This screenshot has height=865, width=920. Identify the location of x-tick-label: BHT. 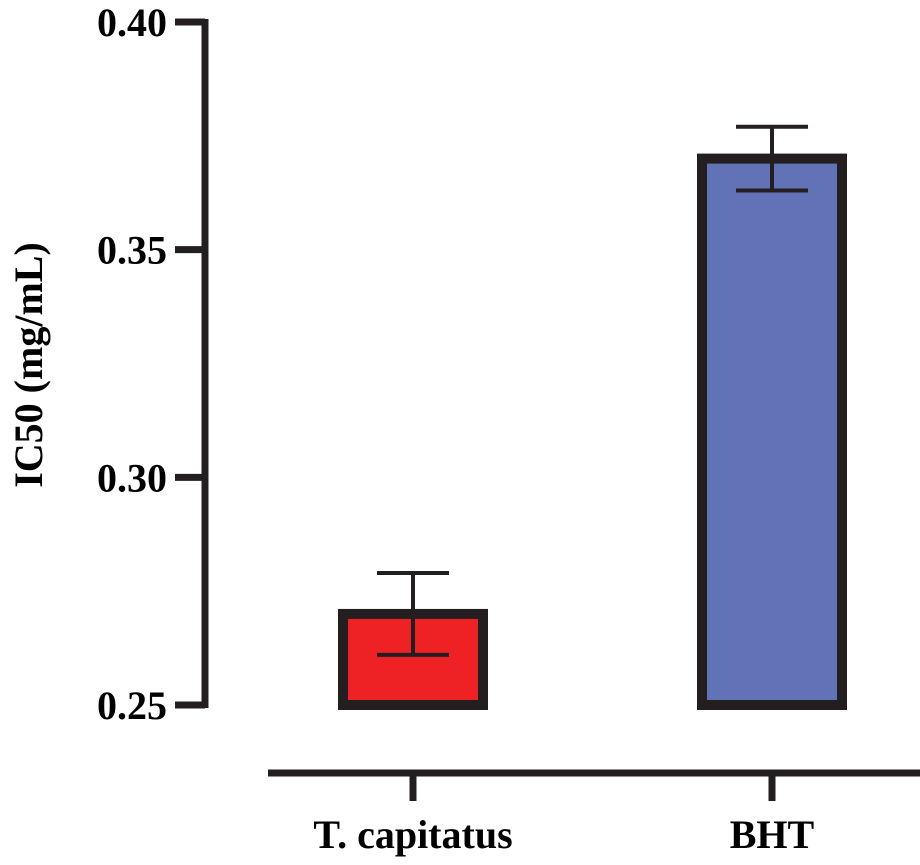
(772, 834).